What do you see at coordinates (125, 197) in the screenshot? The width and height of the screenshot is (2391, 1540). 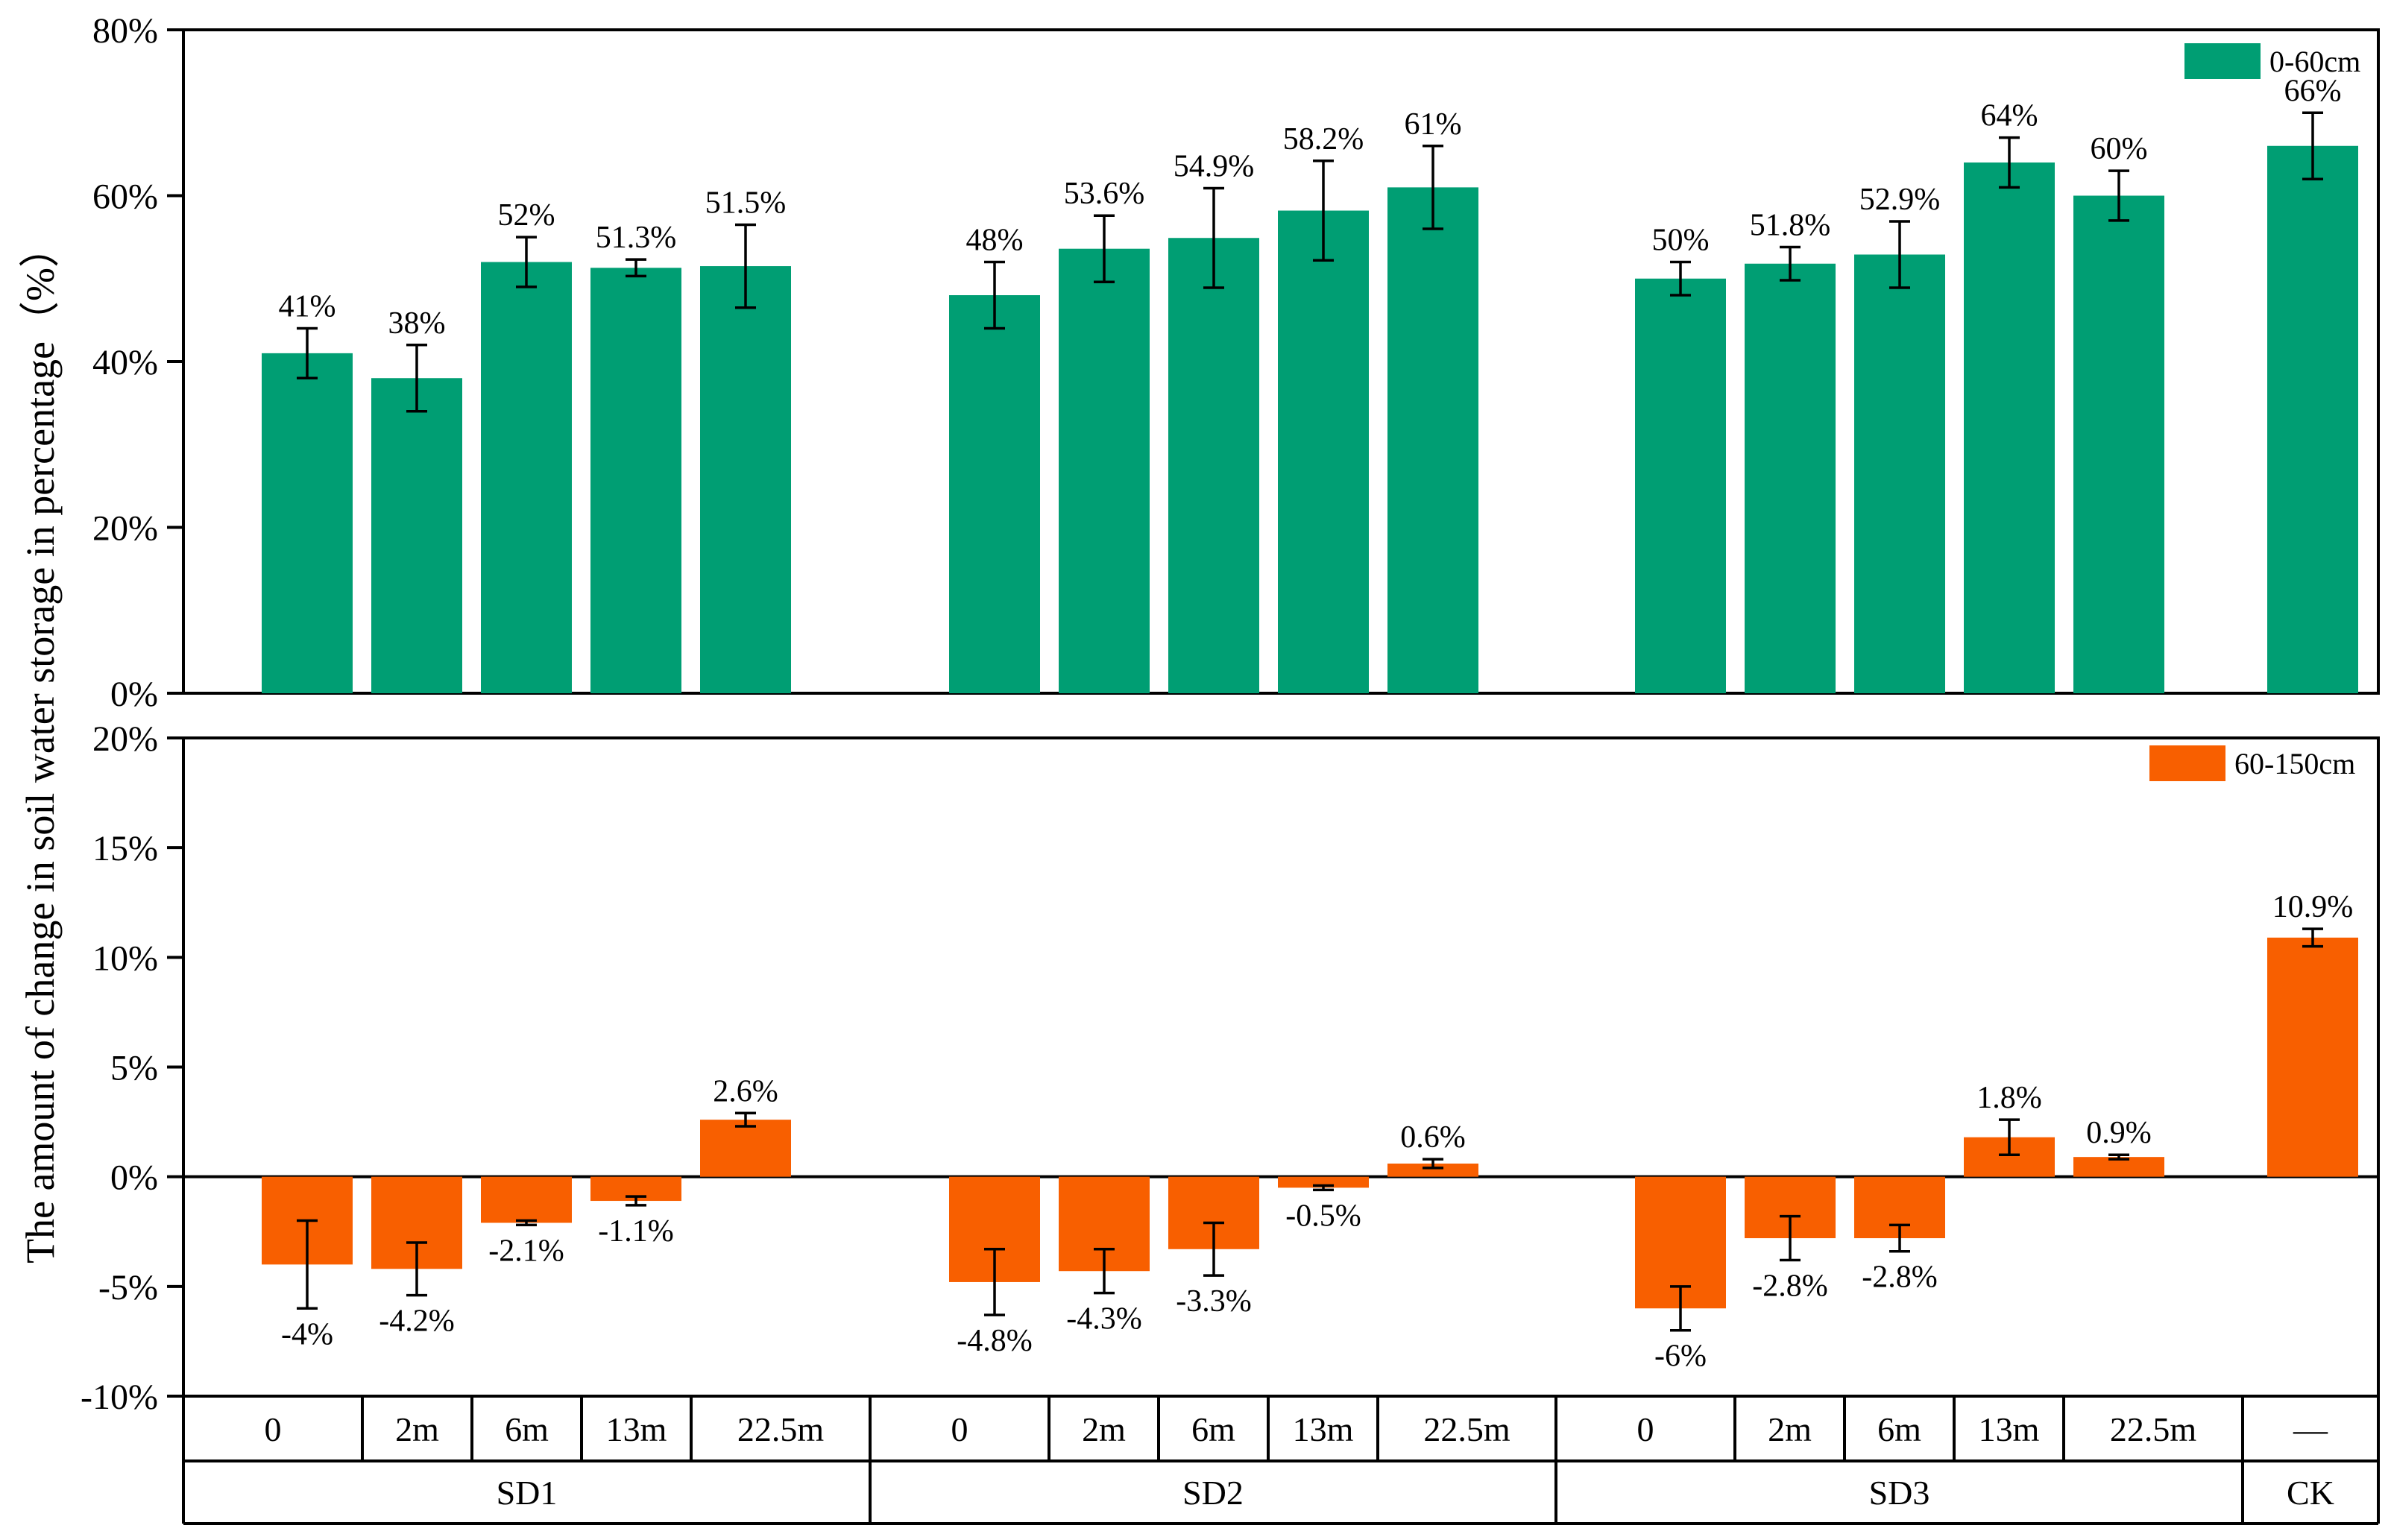 I see `top-y-tick-label: 60%` at bounding box center [125, 197].